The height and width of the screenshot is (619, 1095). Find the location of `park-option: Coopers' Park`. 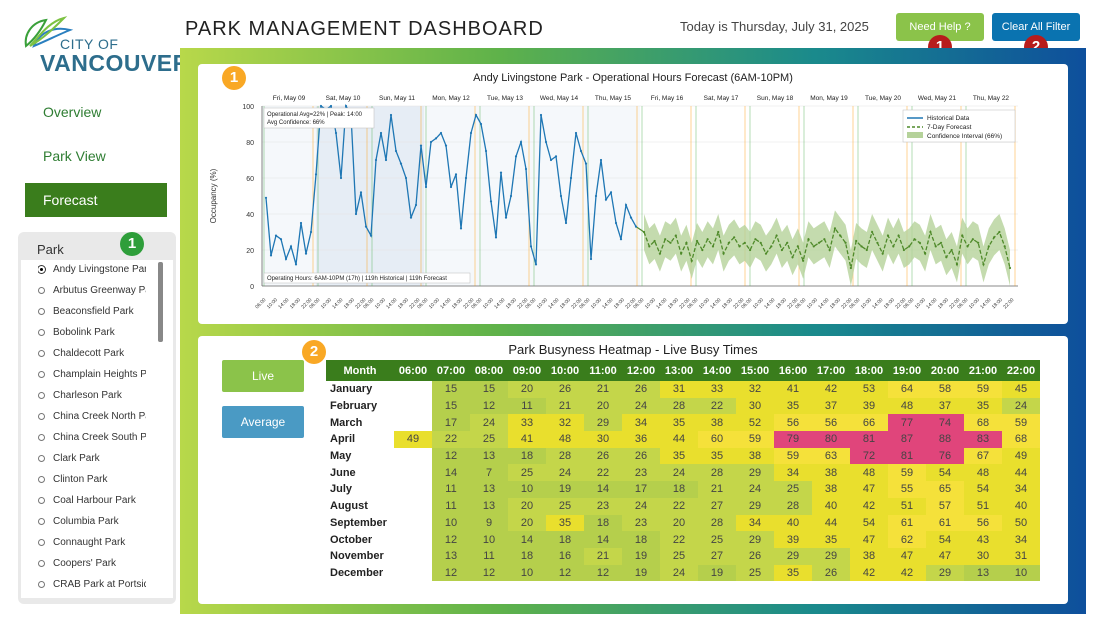

park-option: Coopers' Park is located at coordinates (92, 563).